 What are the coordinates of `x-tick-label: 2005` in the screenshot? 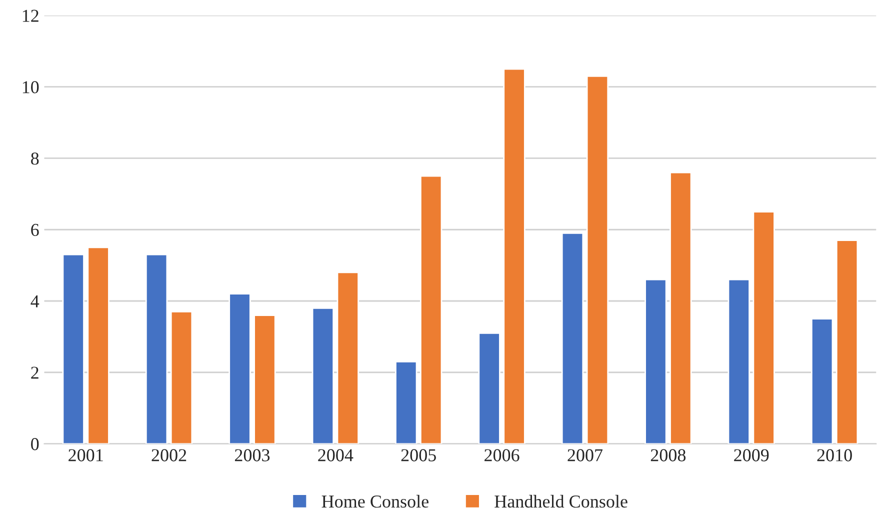 It's located at (418, 455).